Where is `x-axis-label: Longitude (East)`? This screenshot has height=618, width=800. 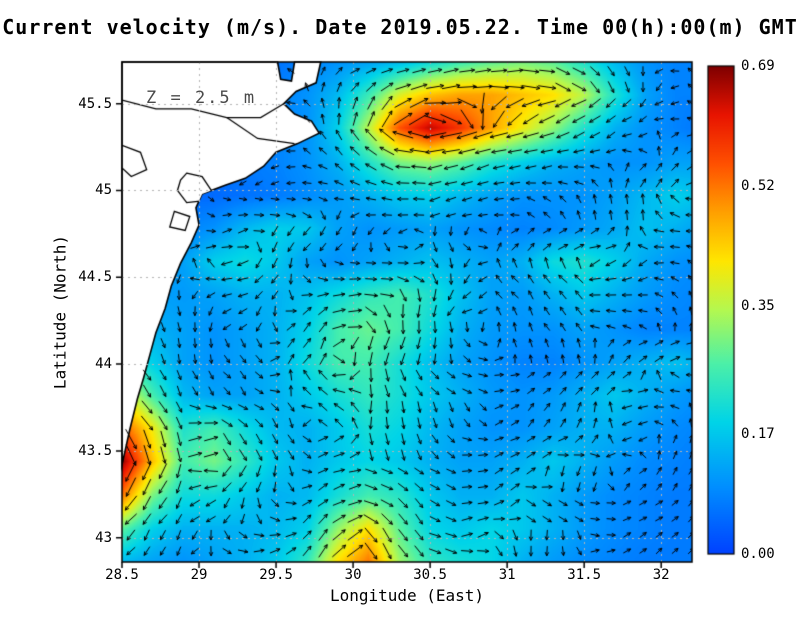 x-axis-label: Longitude (East) is located at coordinates (407, 595).